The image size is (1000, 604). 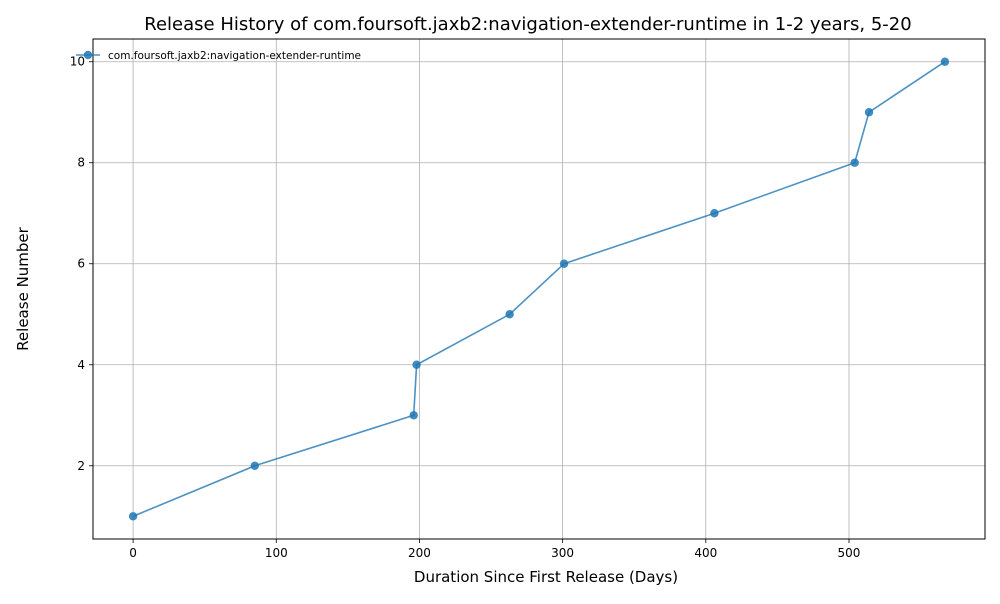 What do you see at coordinates (133, 553) in the screenshot?
I see `x-tick-label: 0` at bounding box center [133, 553].